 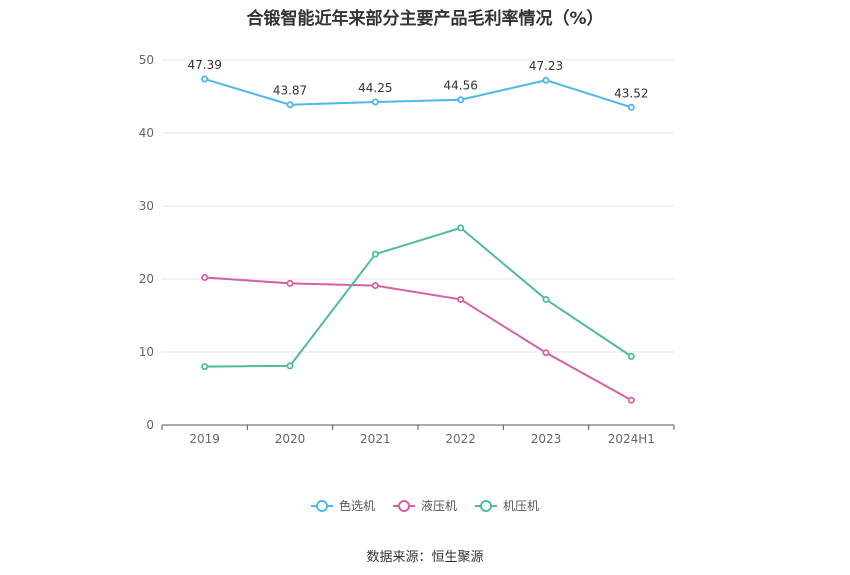 I want to click on y-tick-label: 10, so click(x=146, y=352).